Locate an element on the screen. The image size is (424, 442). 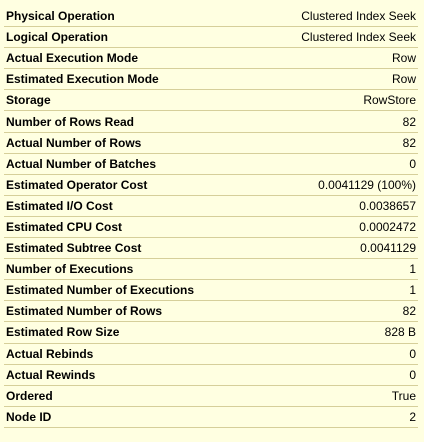
property-label: Estimated Number of Rows is located at coordinates (84, 311).